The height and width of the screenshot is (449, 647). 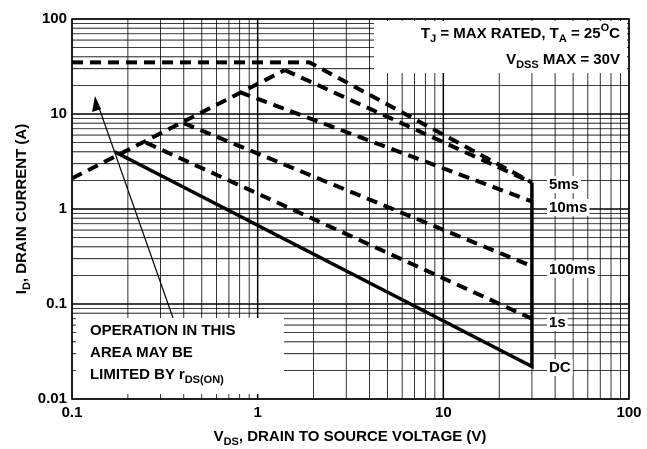 What do you see at coordinates (563, 61) in the screenshot?
I see `vdss: VDSS MAX = 30V` at bounding box center [563, 61].